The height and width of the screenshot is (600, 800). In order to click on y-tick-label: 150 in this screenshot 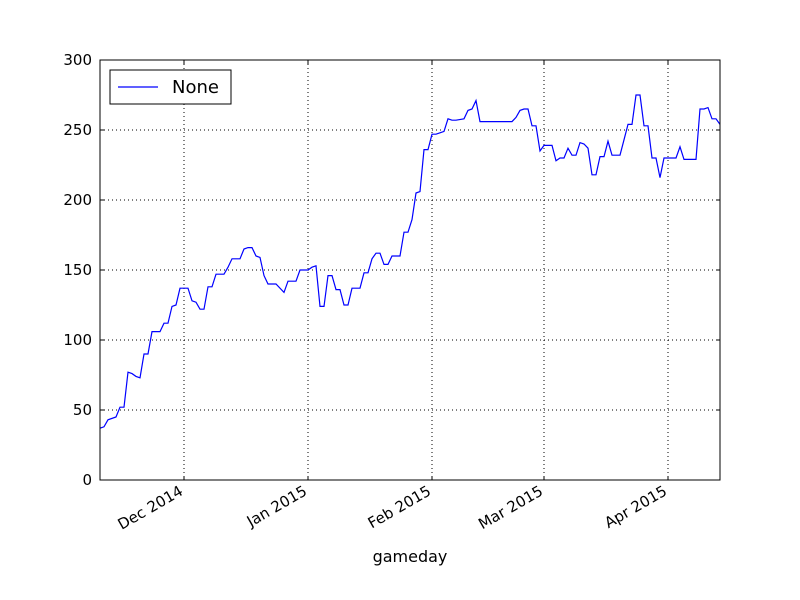, I will do `click(77, 270)`.